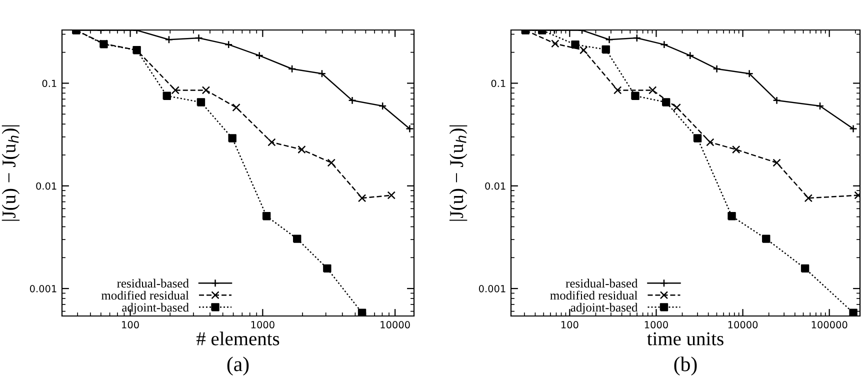 The image size is (868, 384). Describe the element at coordinates (685, 366) in the screenshot. I see `text: (b)` at that location.